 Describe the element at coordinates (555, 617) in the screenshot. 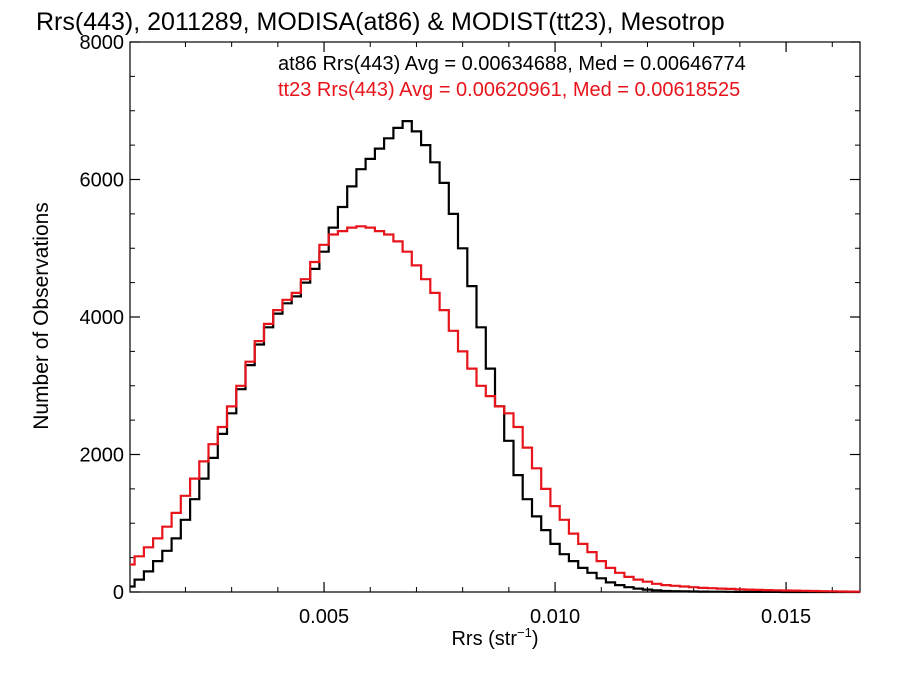

I see `x-tick-label: 0.010` at that location.